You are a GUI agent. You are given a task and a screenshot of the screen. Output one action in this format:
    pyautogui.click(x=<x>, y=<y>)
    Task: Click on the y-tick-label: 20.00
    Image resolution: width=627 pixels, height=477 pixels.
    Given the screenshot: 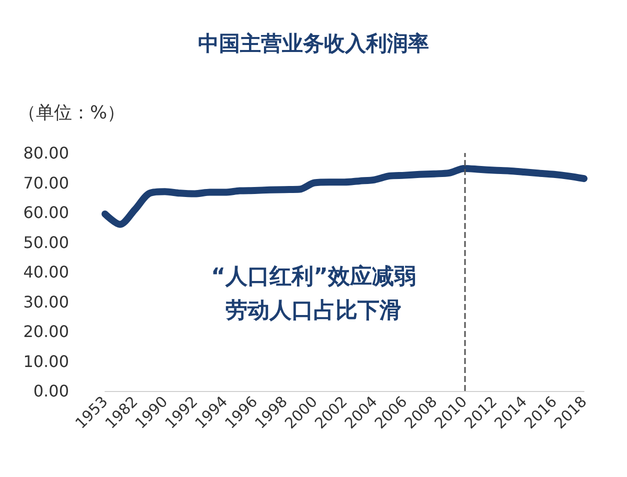 What is the action you would take?
    pyautogui.click(x=46, y=331)
    